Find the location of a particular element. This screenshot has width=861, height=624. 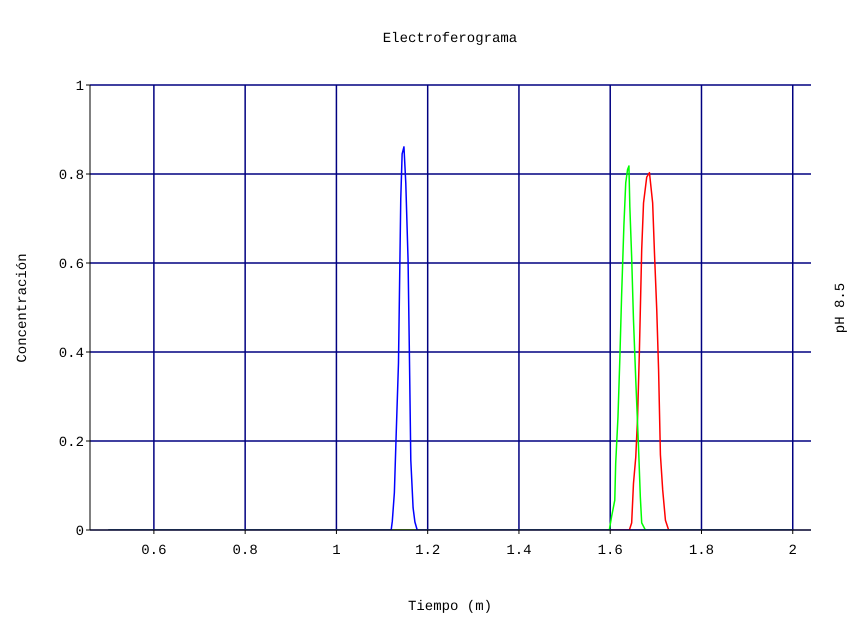

x-tick-label: 1.6 is located at coordinates (610, 550).